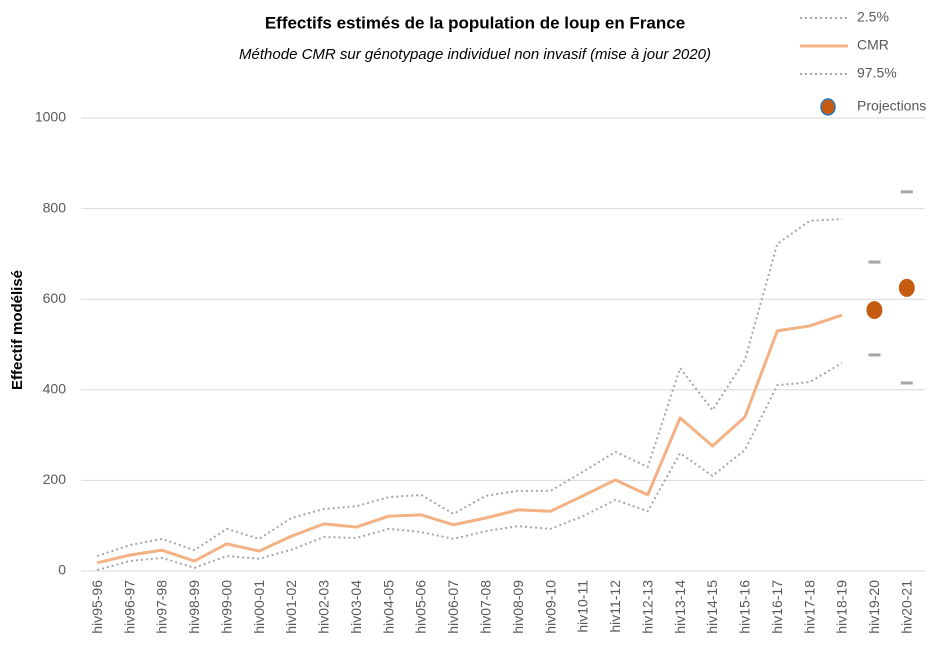  What do you see at coordinates (828, 107) in the screenshot?
I see `legend-marker` at bounding box center [828, 107].